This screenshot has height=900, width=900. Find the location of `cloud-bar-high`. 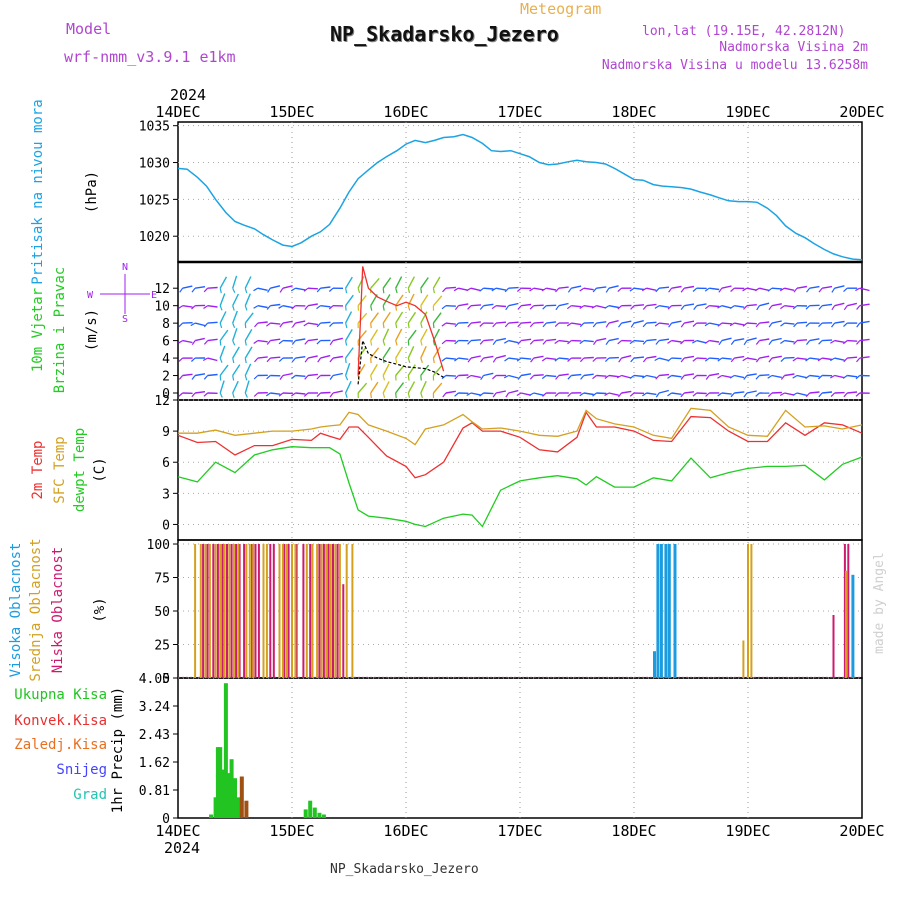

cloud-bar-high is located at coordinates (853, 626).